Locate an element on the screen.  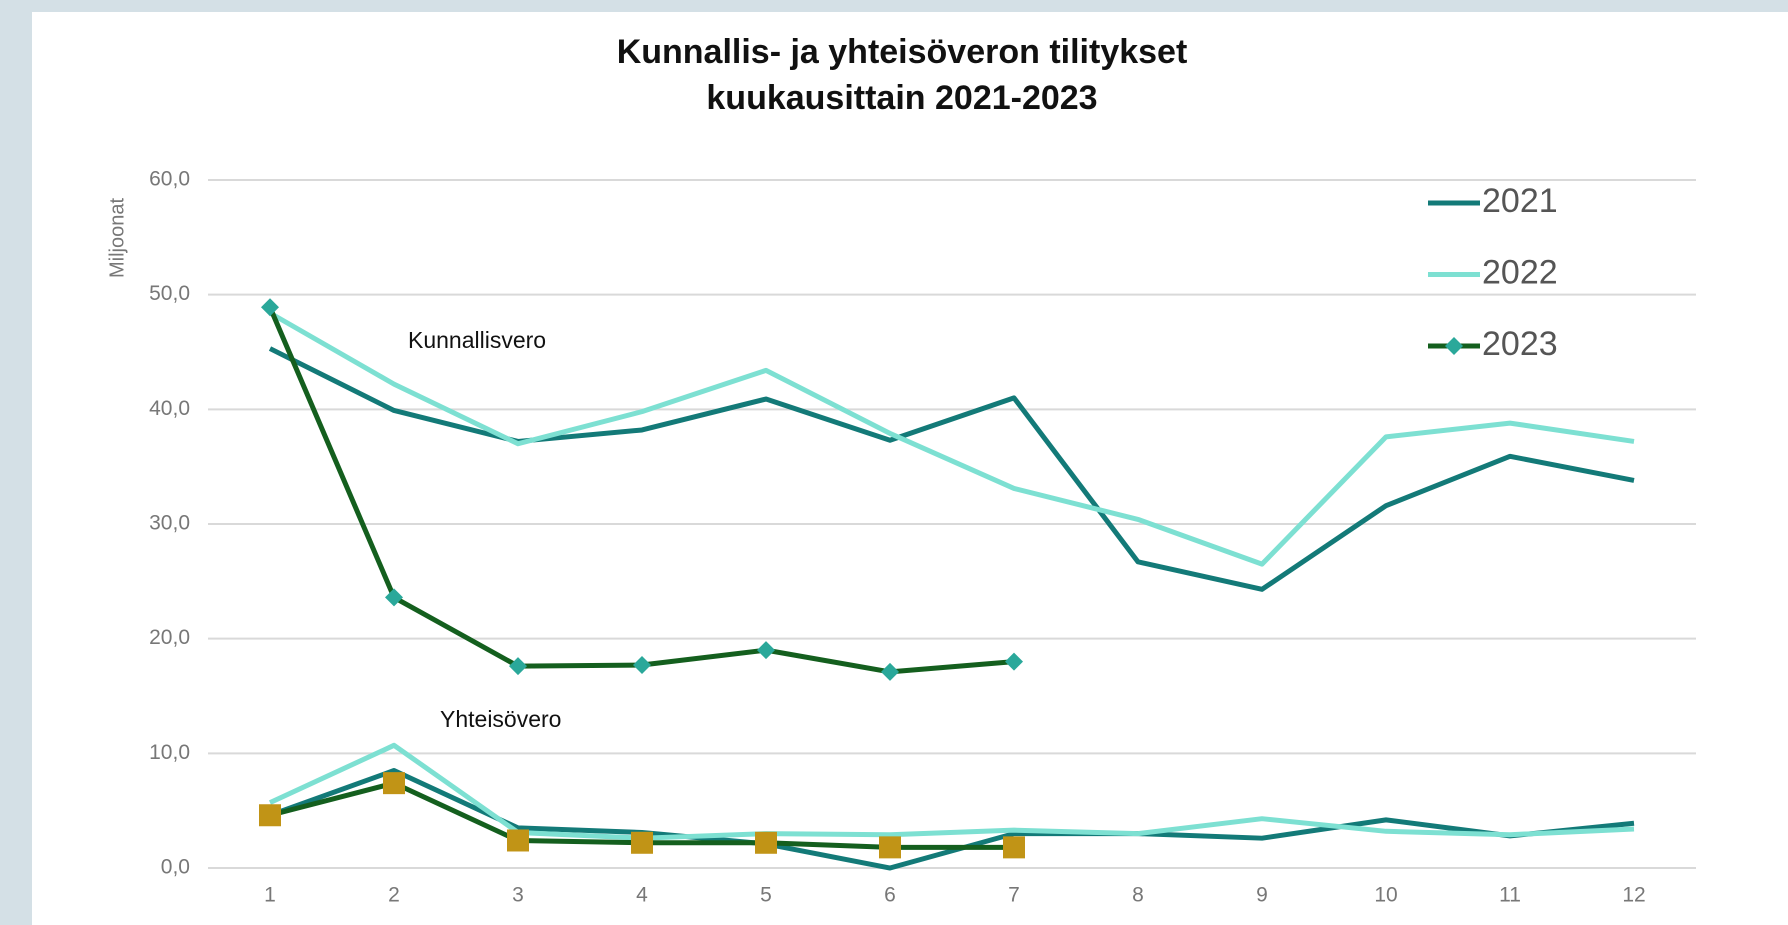
legend-label: 2023 is located at coordinates (1520, 344).